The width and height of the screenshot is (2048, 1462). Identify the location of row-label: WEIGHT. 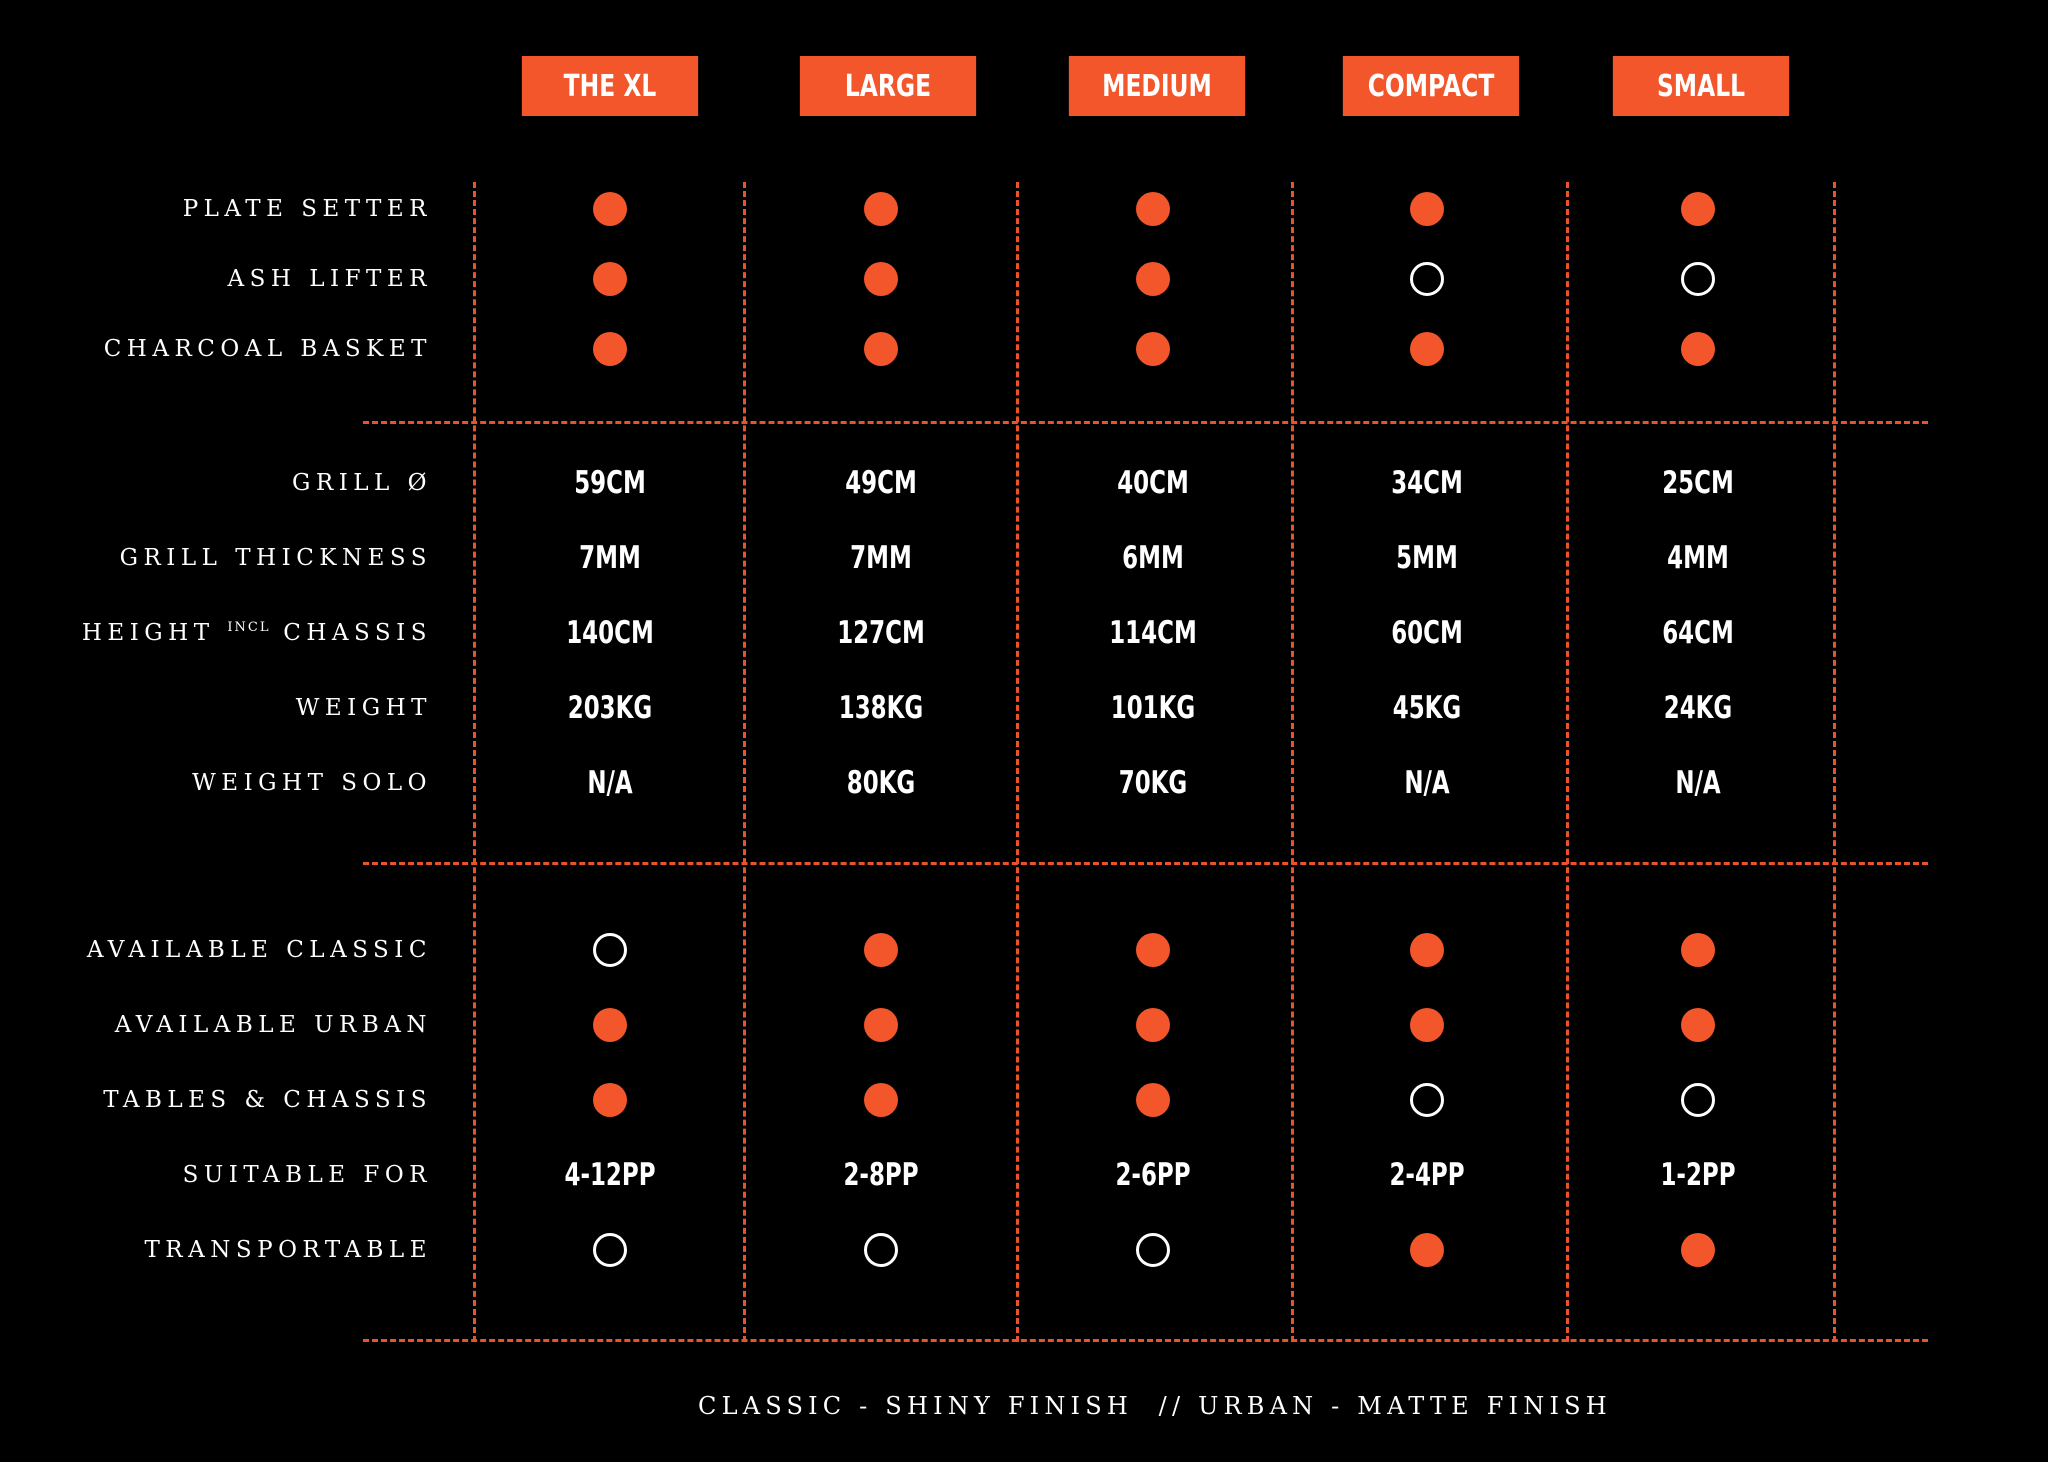
(363, 708).